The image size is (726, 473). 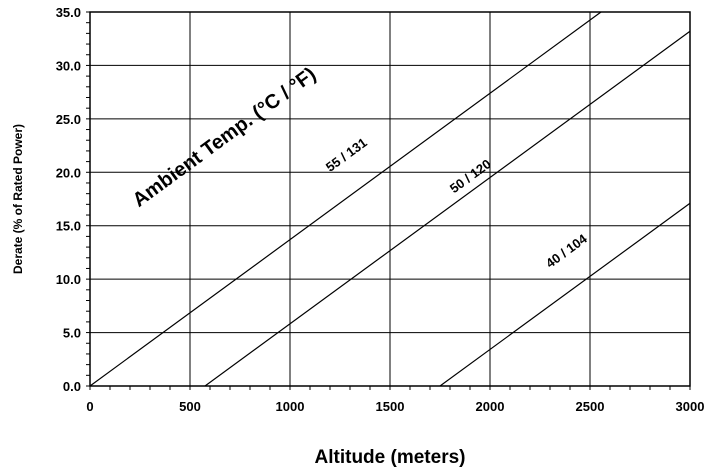 I want to click on y-tick-label: 35.0, so click(x=68, y=12).